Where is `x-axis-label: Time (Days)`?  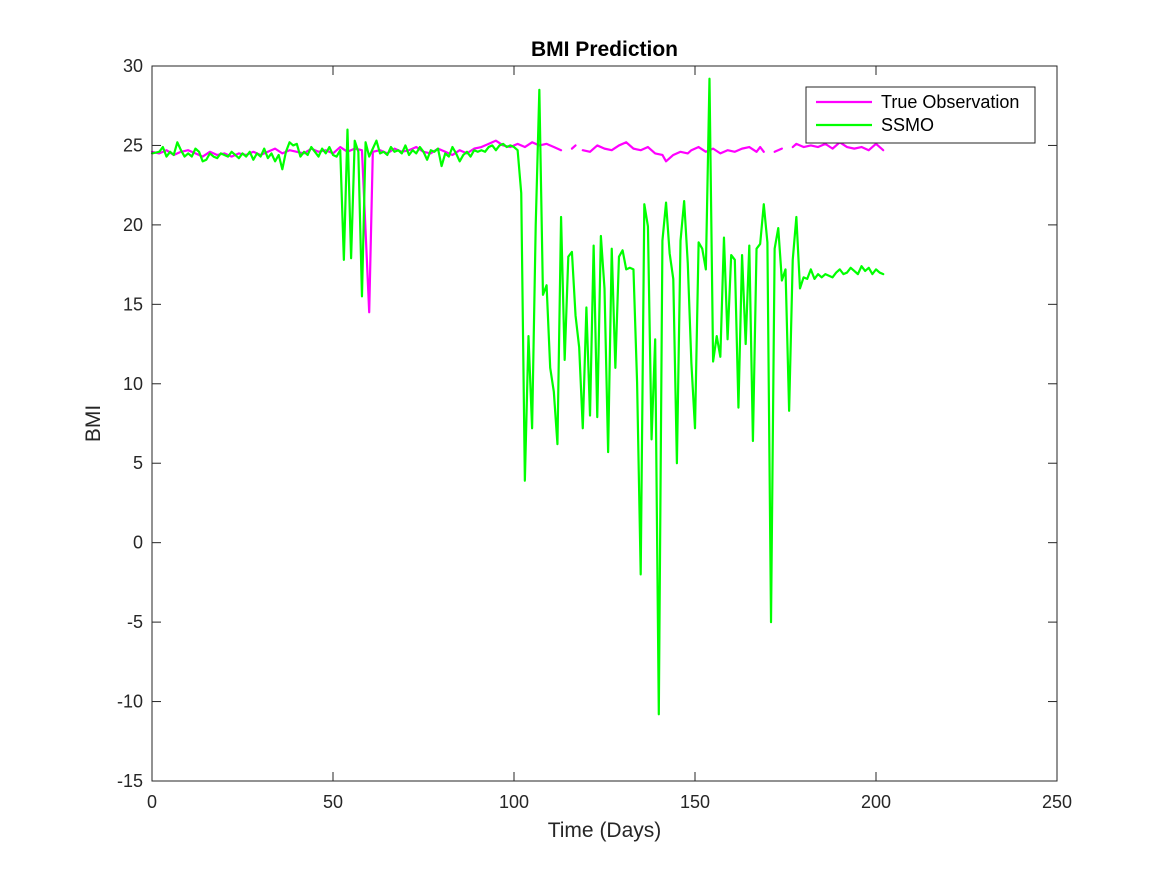
x-axis-label: Time (Days) is located at coordinates (605, 830).